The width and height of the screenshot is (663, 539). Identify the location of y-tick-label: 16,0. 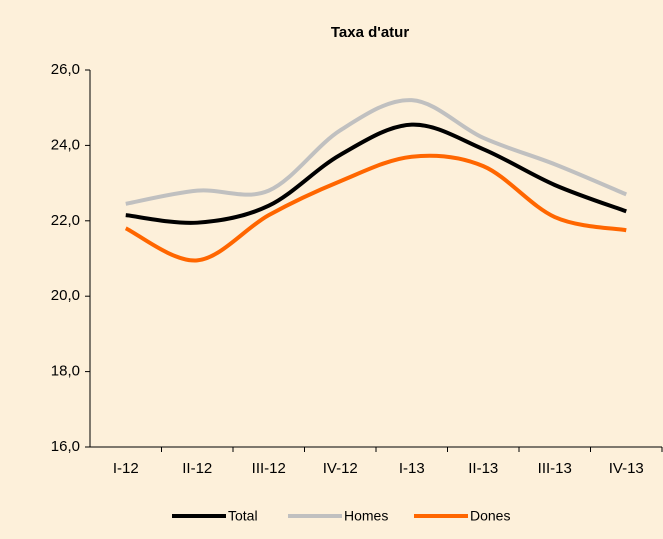
(65, 446).